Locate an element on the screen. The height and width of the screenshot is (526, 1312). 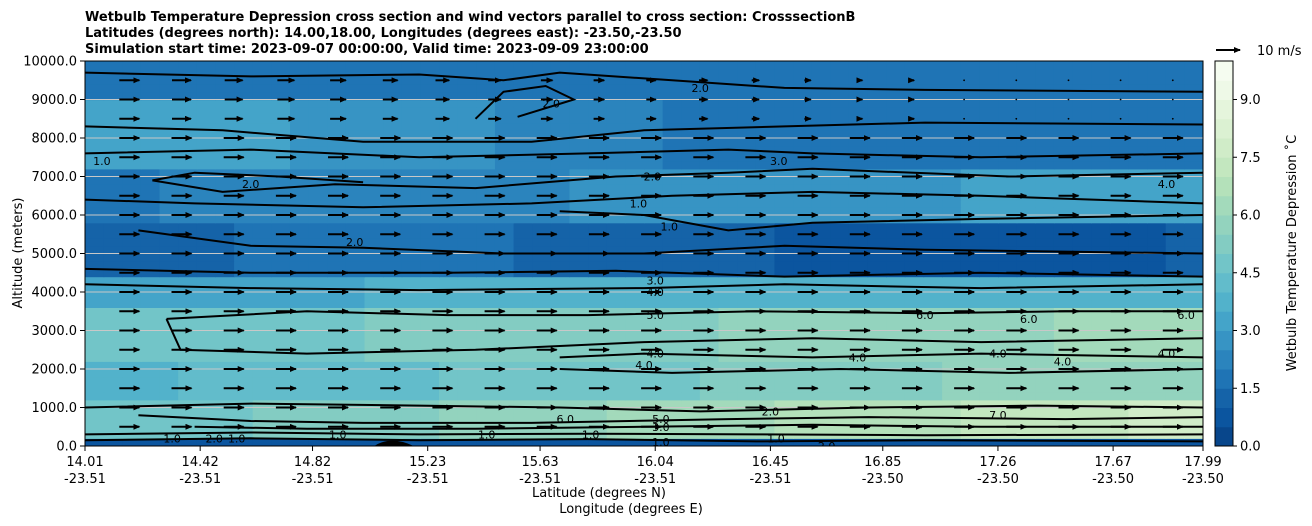
colorbar-swatch is located at coordinates (1224, 282).